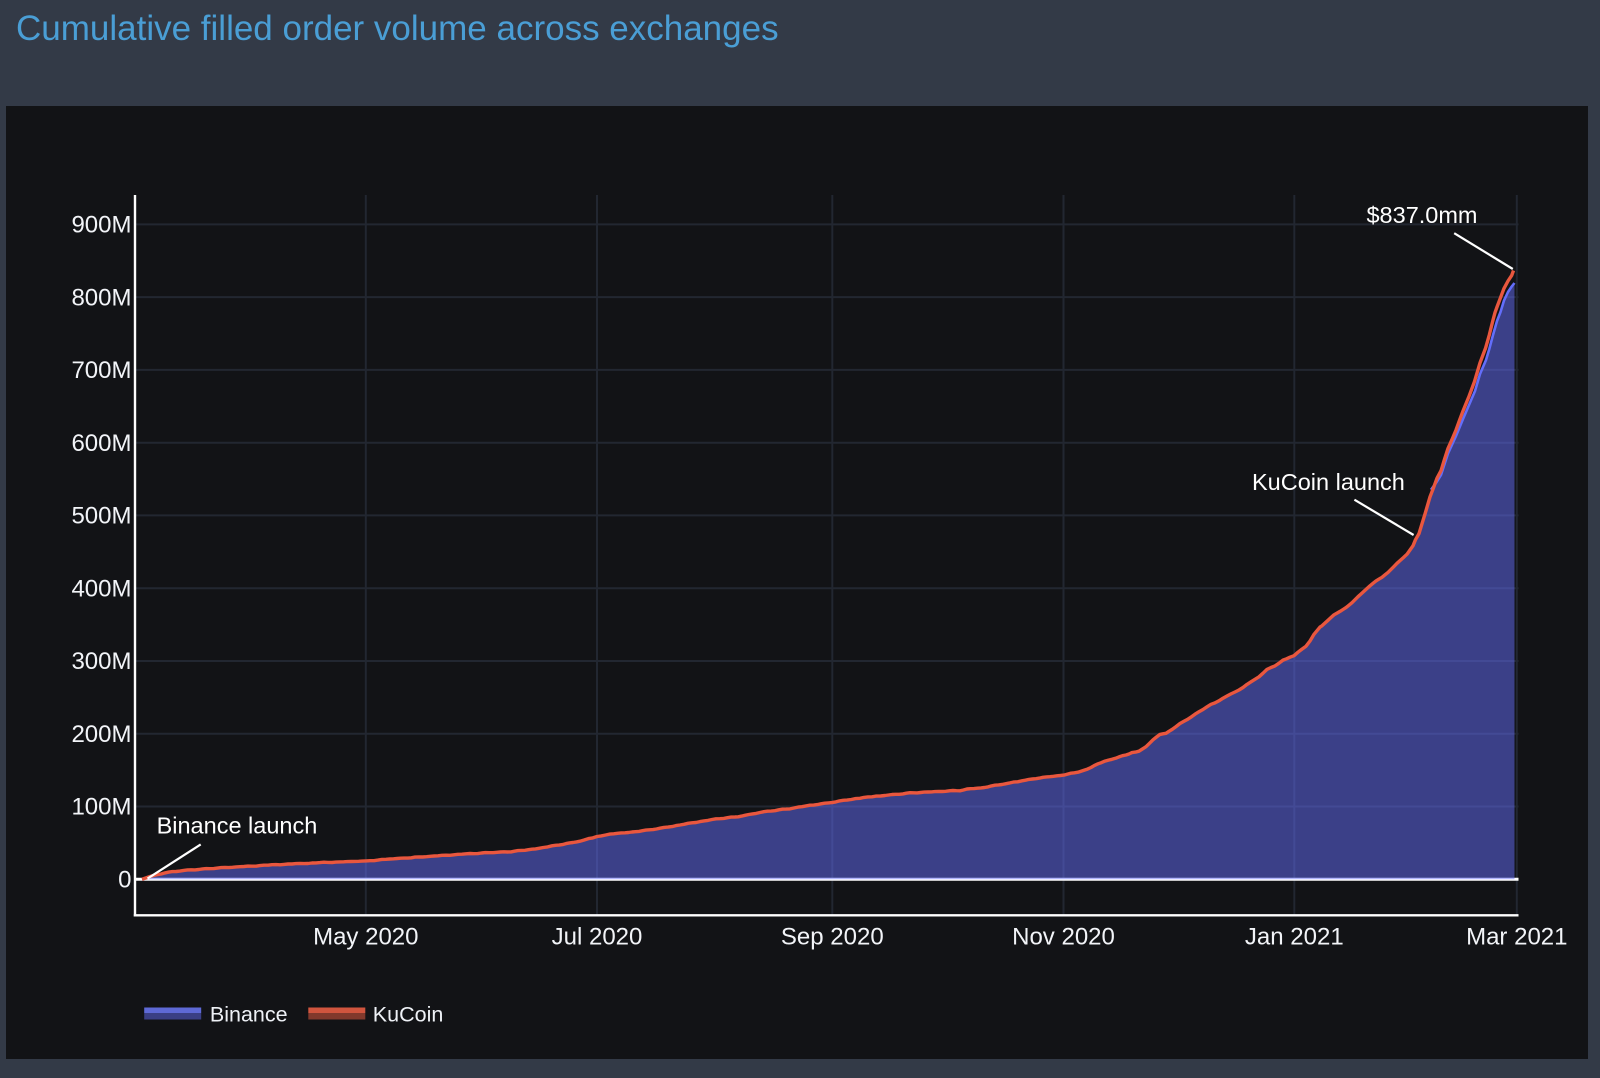 Image resolution: width=1600 pixels, height=1078 pixels. Describe the element at coordinates (408, 1015) in the screenshot. I see `svg-text: KuCoin` at that location.